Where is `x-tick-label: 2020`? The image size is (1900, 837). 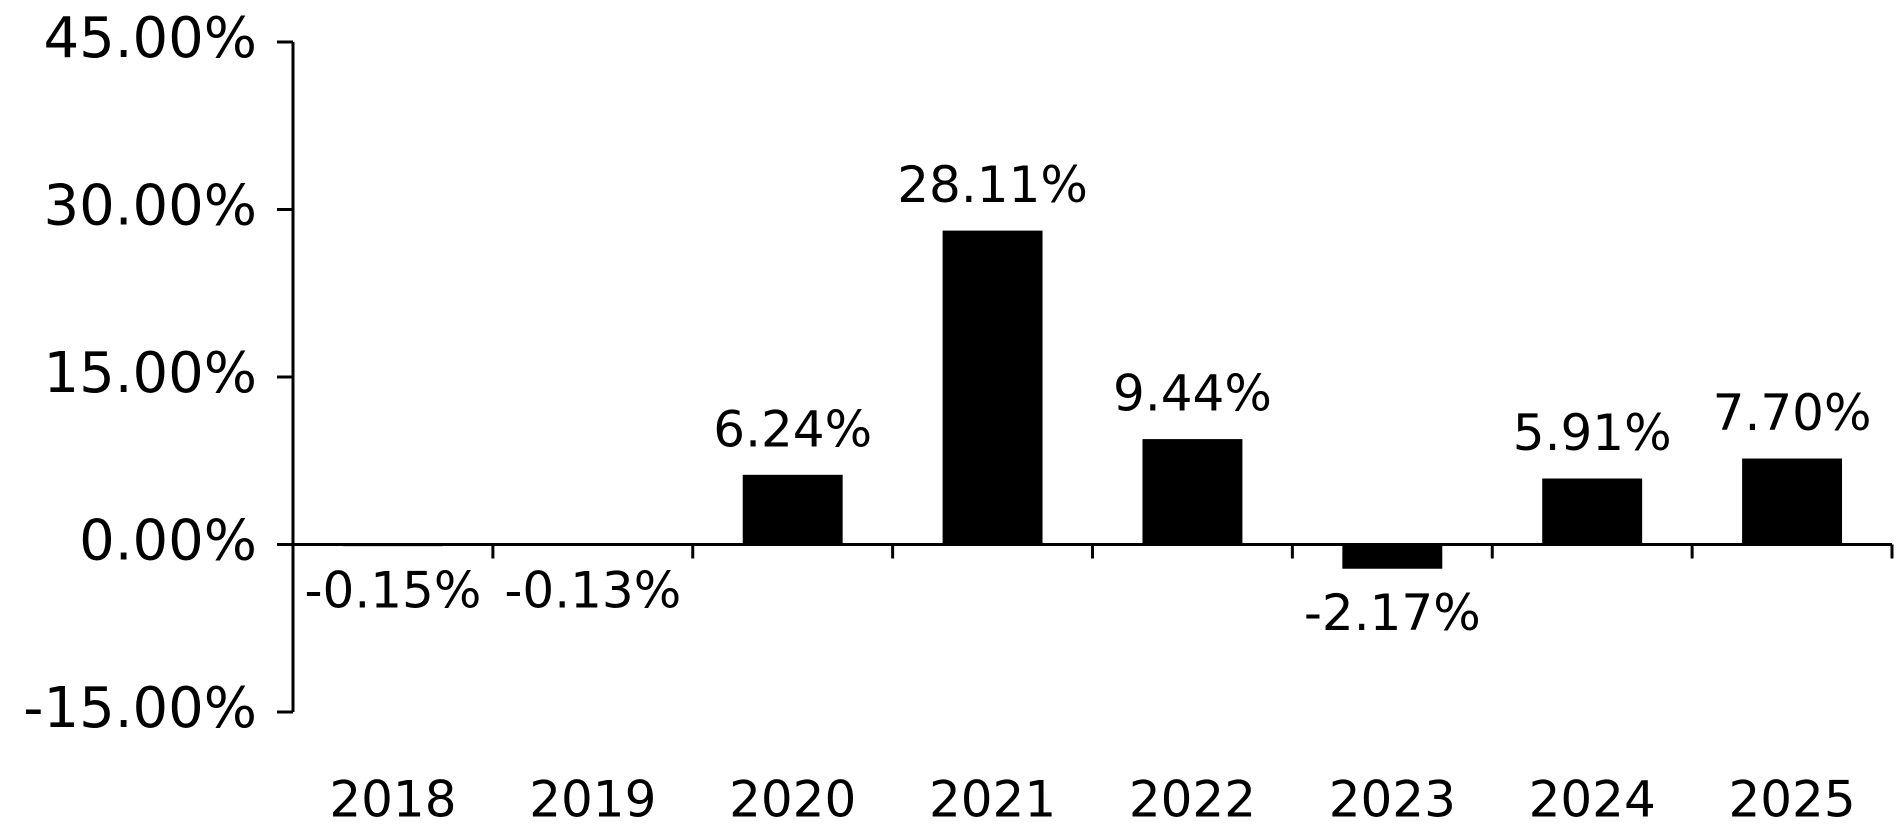 x-tick-label: 2020 is located at coordinates (792, 800).